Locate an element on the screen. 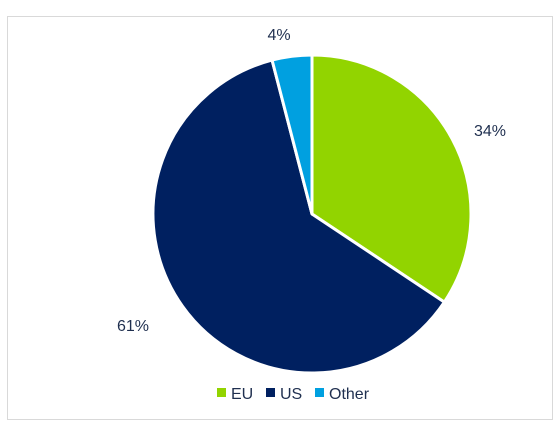  legend-swatch-eu is located at coordinates (221, 392).